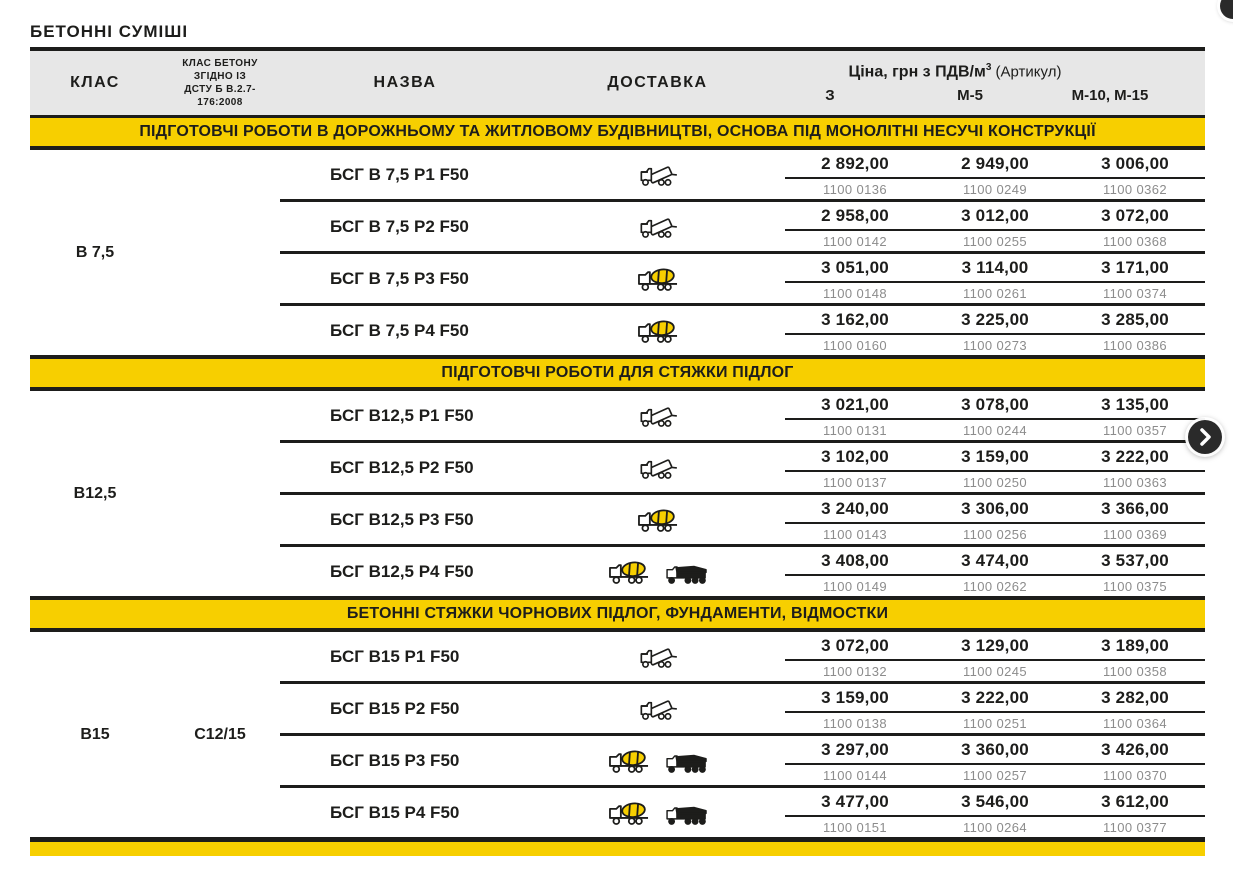 This screenshot has width=1233, height=872. What do you see at coordinates (1226, 9) in the screenshot?
I see `top-right-partial-button` at bounding box center [1226, 9].